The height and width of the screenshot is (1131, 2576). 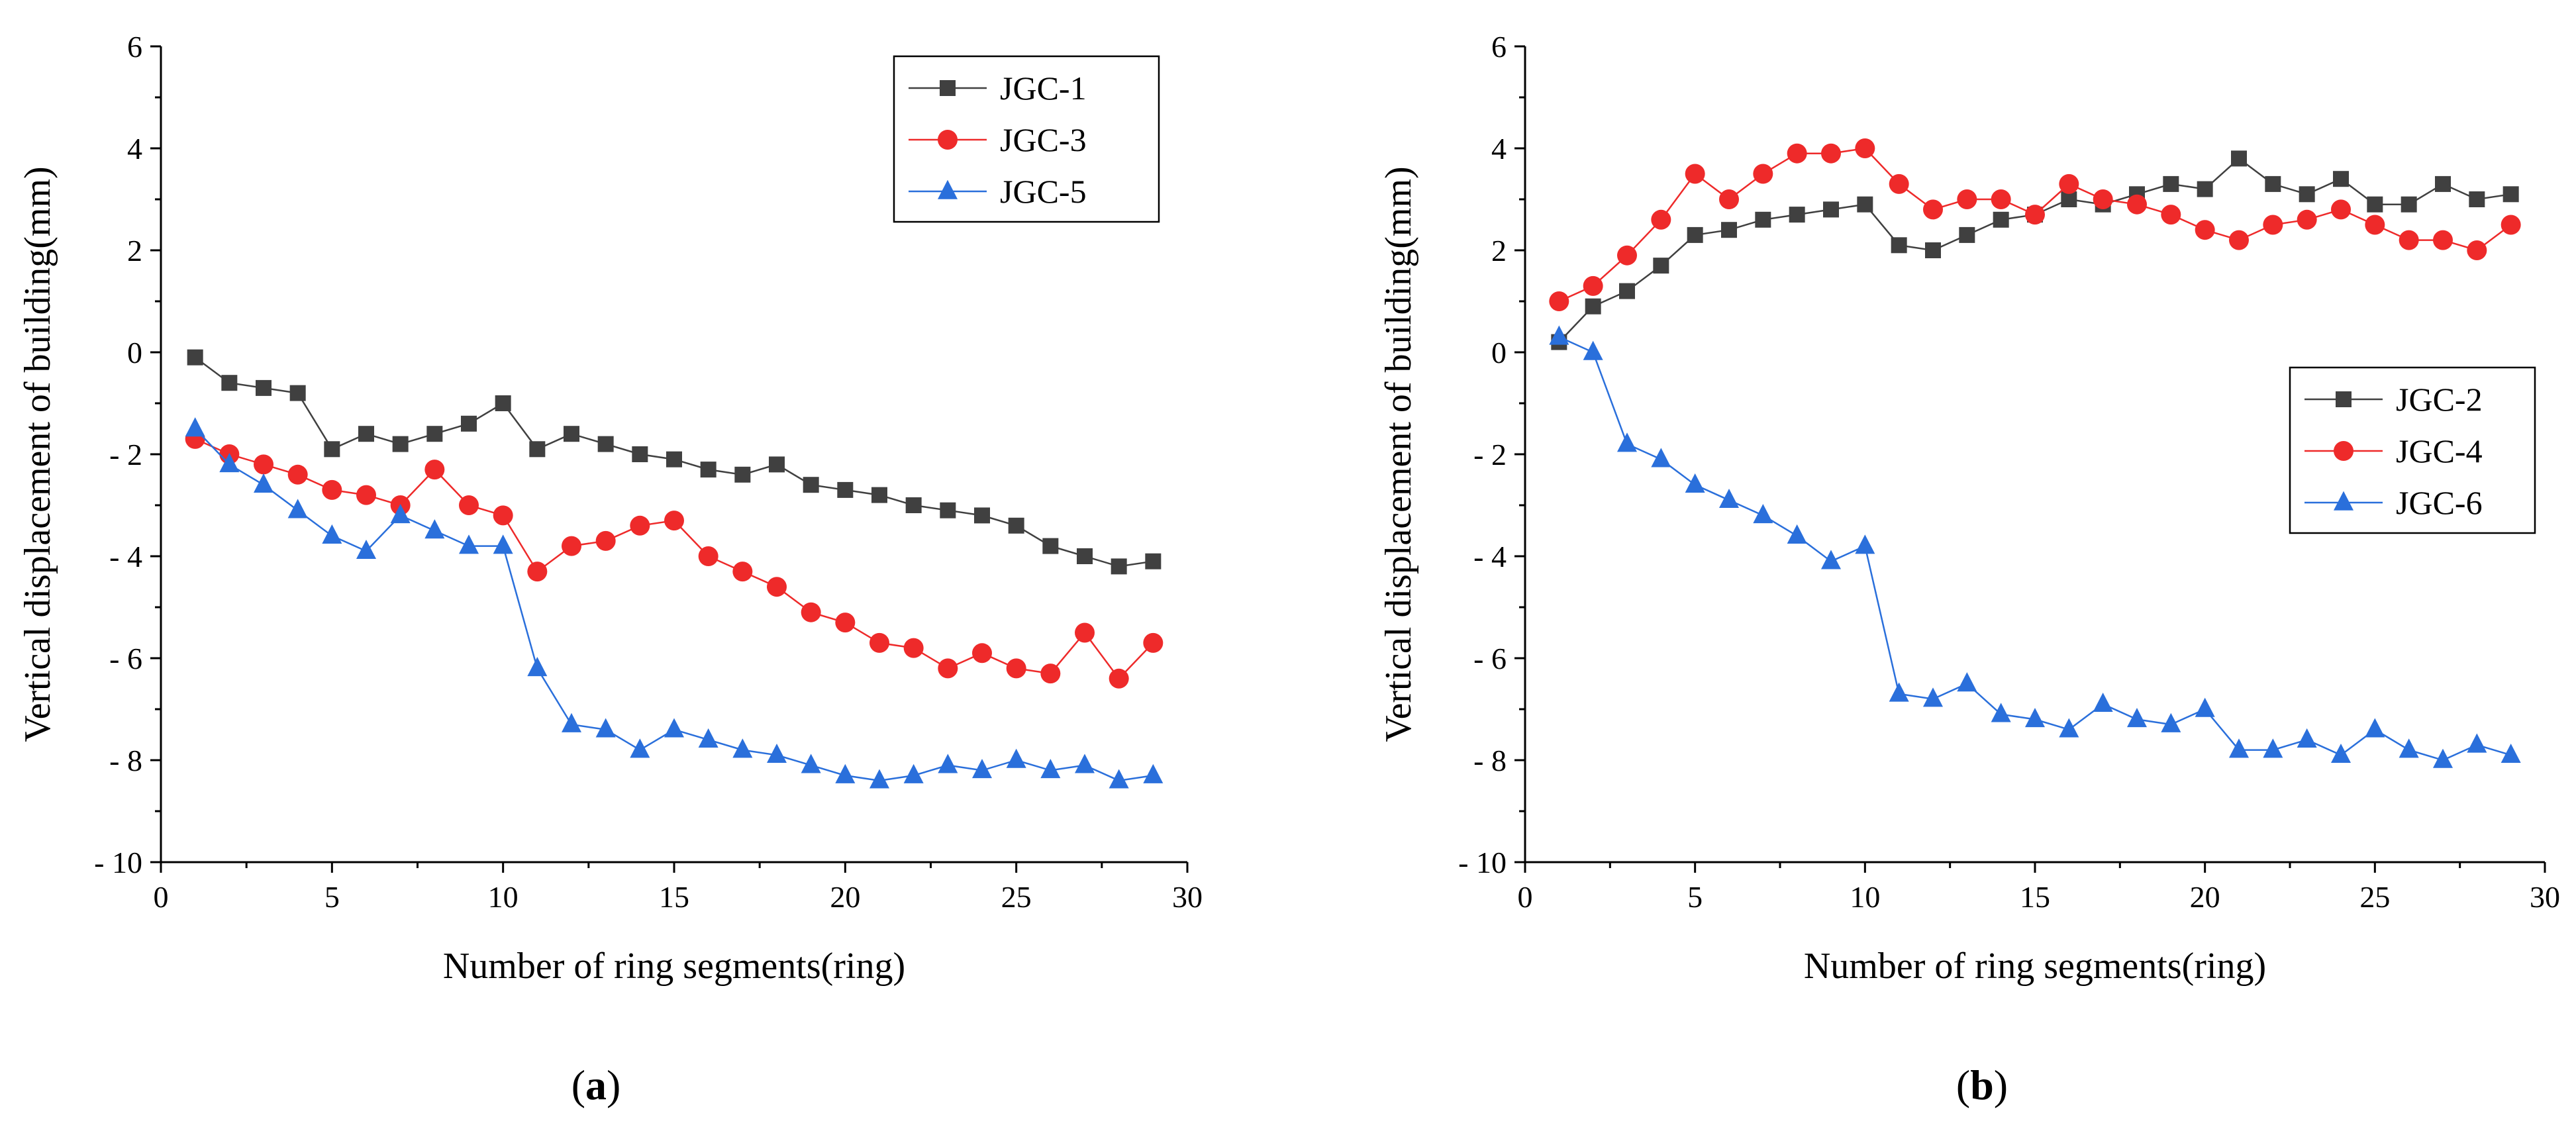 I want to click on x-axis-title: Number of ring segments(ring), so click(x=674, y=966).